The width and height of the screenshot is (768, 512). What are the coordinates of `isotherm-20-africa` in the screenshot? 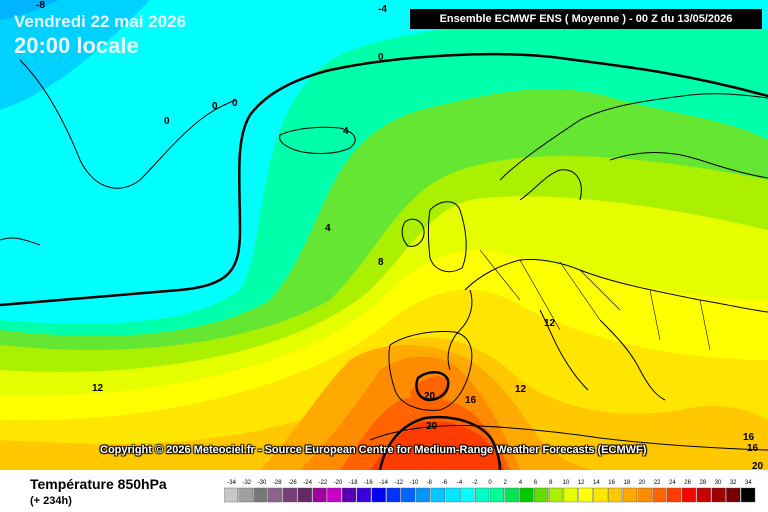 It's located at (440, 442).